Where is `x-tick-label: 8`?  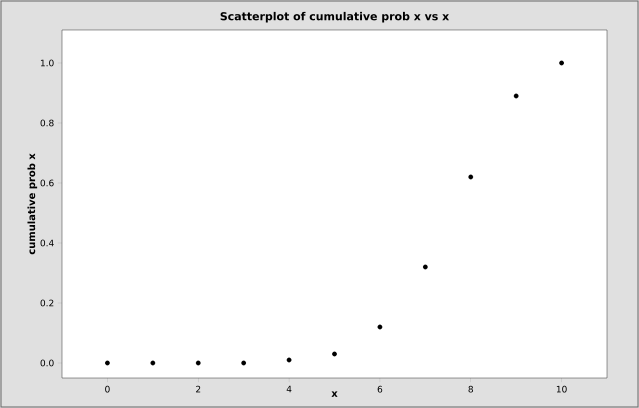
x-tick-label: 8 is located at coordinates (470, 389).